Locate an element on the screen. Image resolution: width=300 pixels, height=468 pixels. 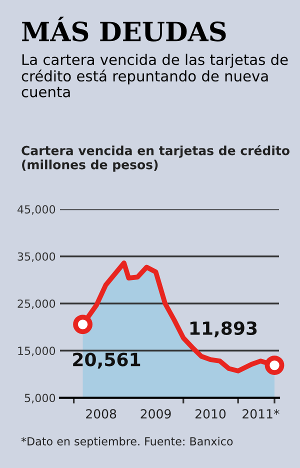
y-tick-label: 15,000 is located at coordinates (37, 351).